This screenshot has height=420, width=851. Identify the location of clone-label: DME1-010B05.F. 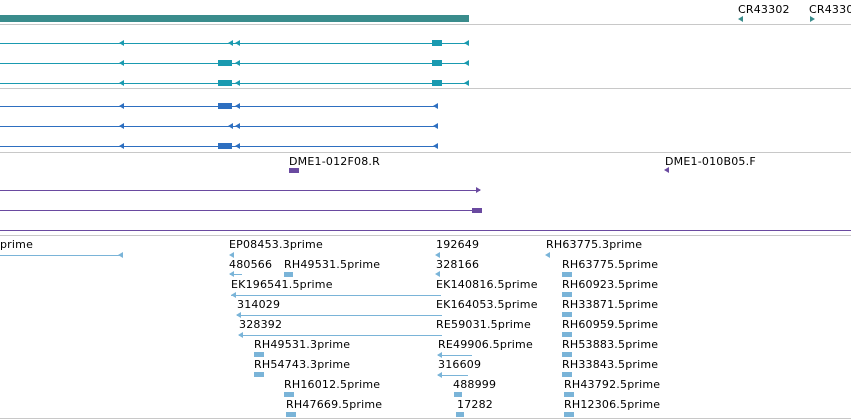
(710, 161).